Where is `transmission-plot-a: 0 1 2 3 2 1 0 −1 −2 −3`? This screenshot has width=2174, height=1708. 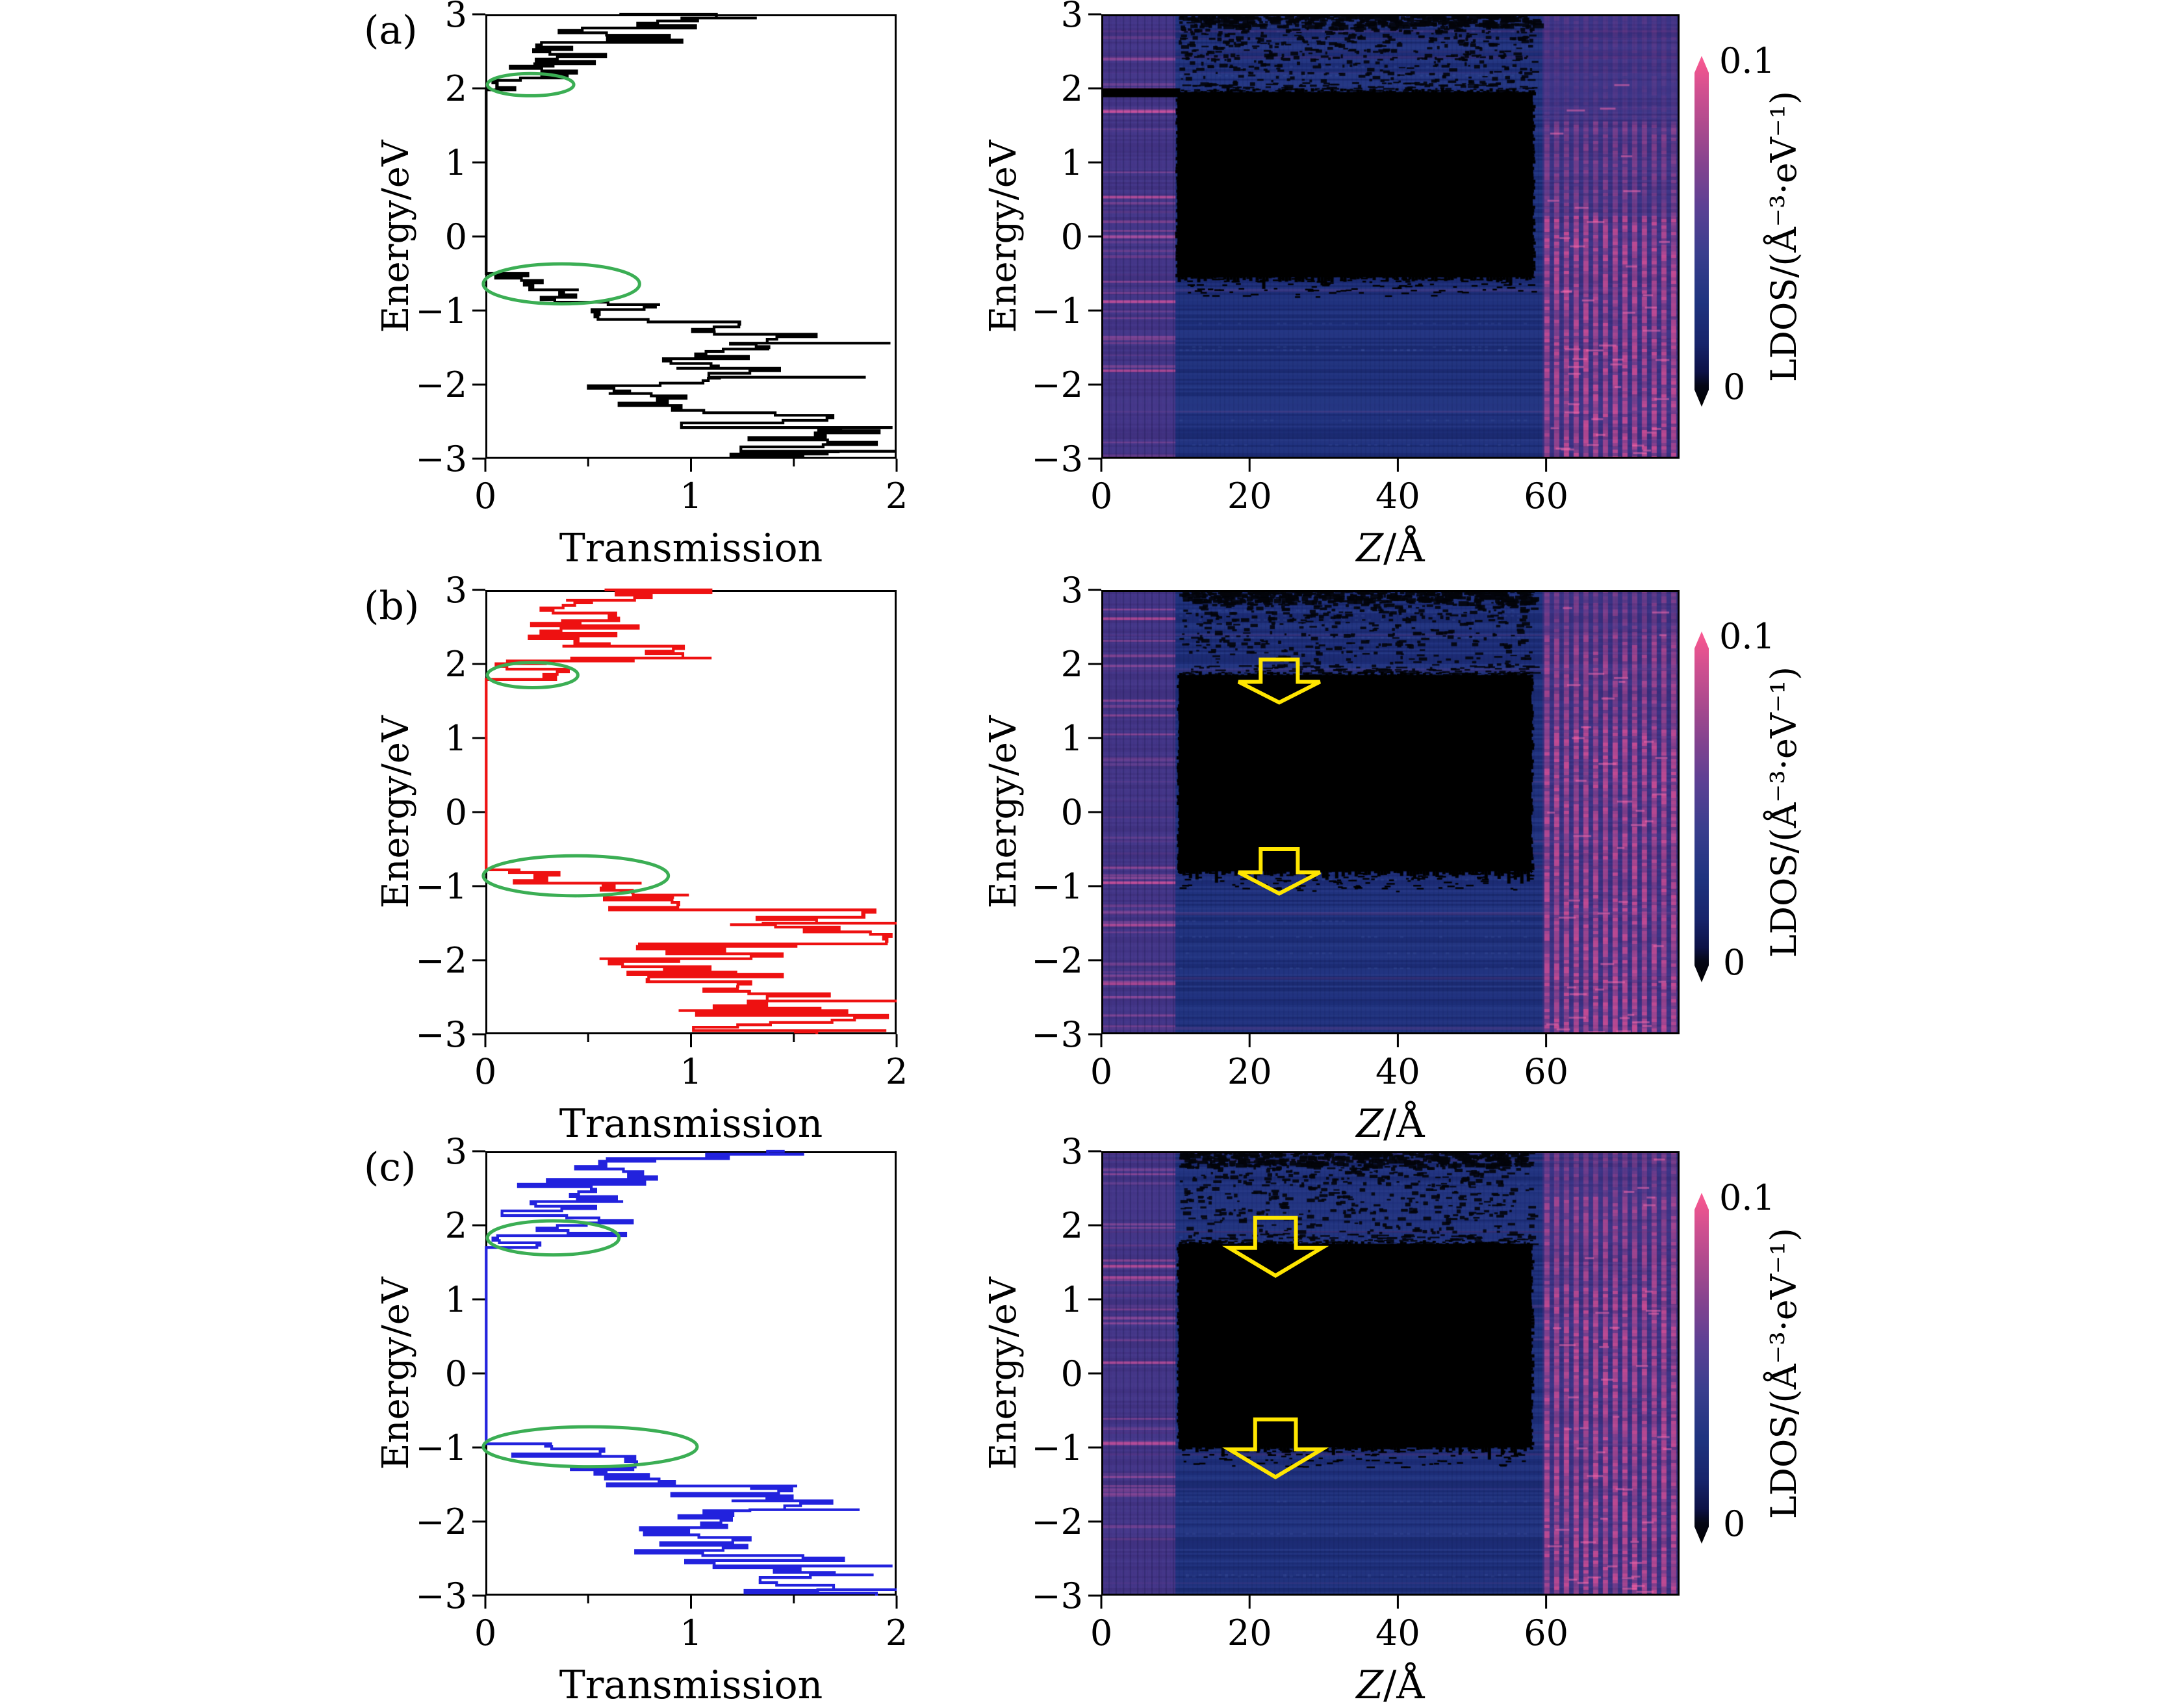 transmission-plot-a: 0 1 2 3 2 1 0 −1 −2 −3 is located at coordinates (661, 258).